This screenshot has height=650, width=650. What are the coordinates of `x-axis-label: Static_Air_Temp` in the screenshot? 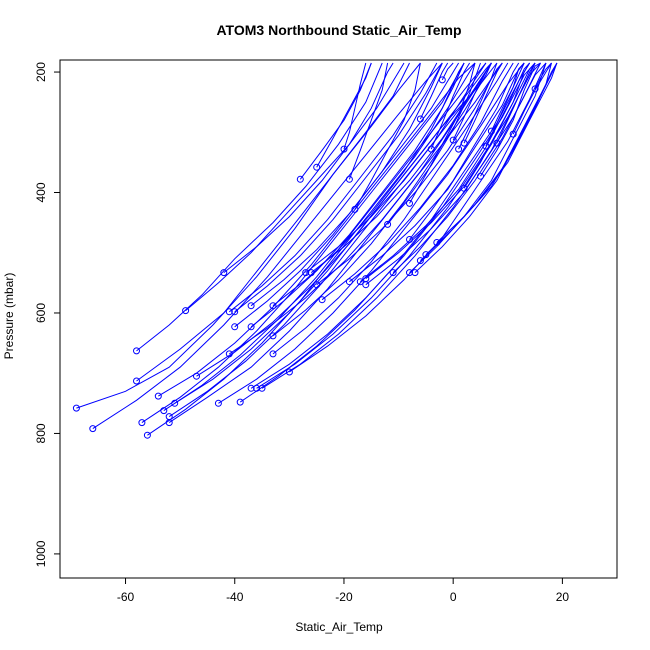 It's located at (339, 627).